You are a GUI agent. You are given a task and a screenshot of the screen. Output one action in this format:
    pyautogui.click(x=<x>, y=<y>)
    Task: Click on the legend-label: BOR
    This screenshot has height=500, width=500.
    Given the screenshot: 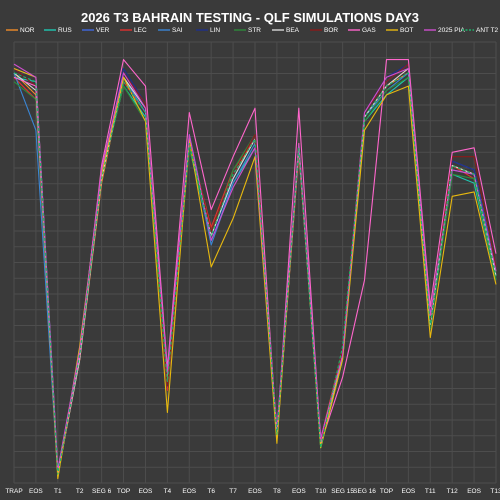 What is the action you would take?
    pyautogui.click(x=331, y=30)
    